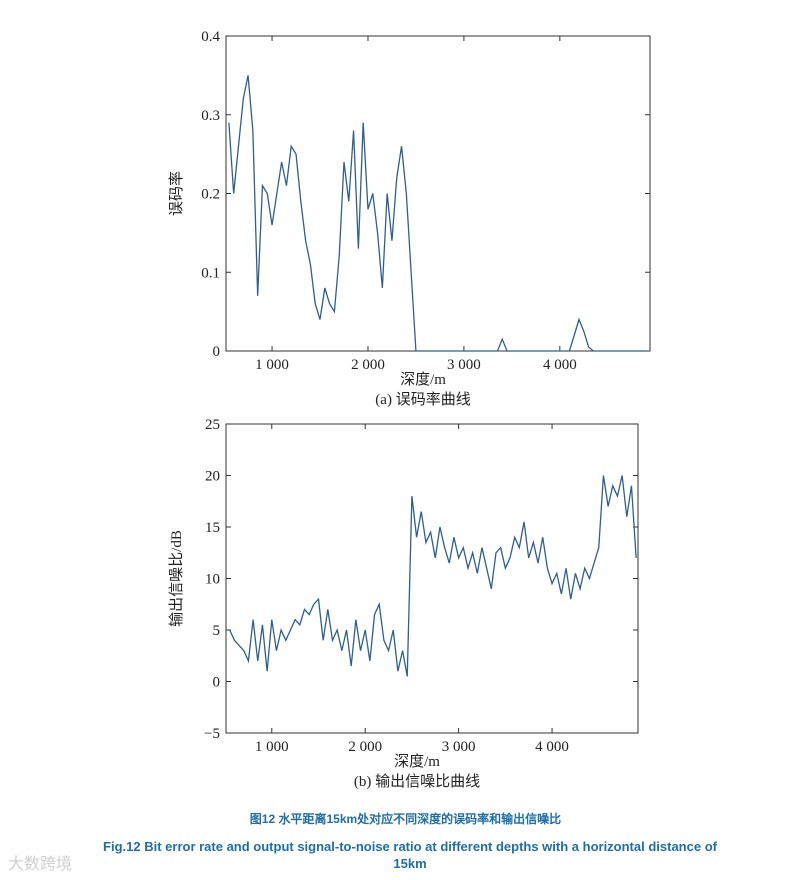 This screenshot has height=880, width=811. I want to click on data-line, so click(433, 576).